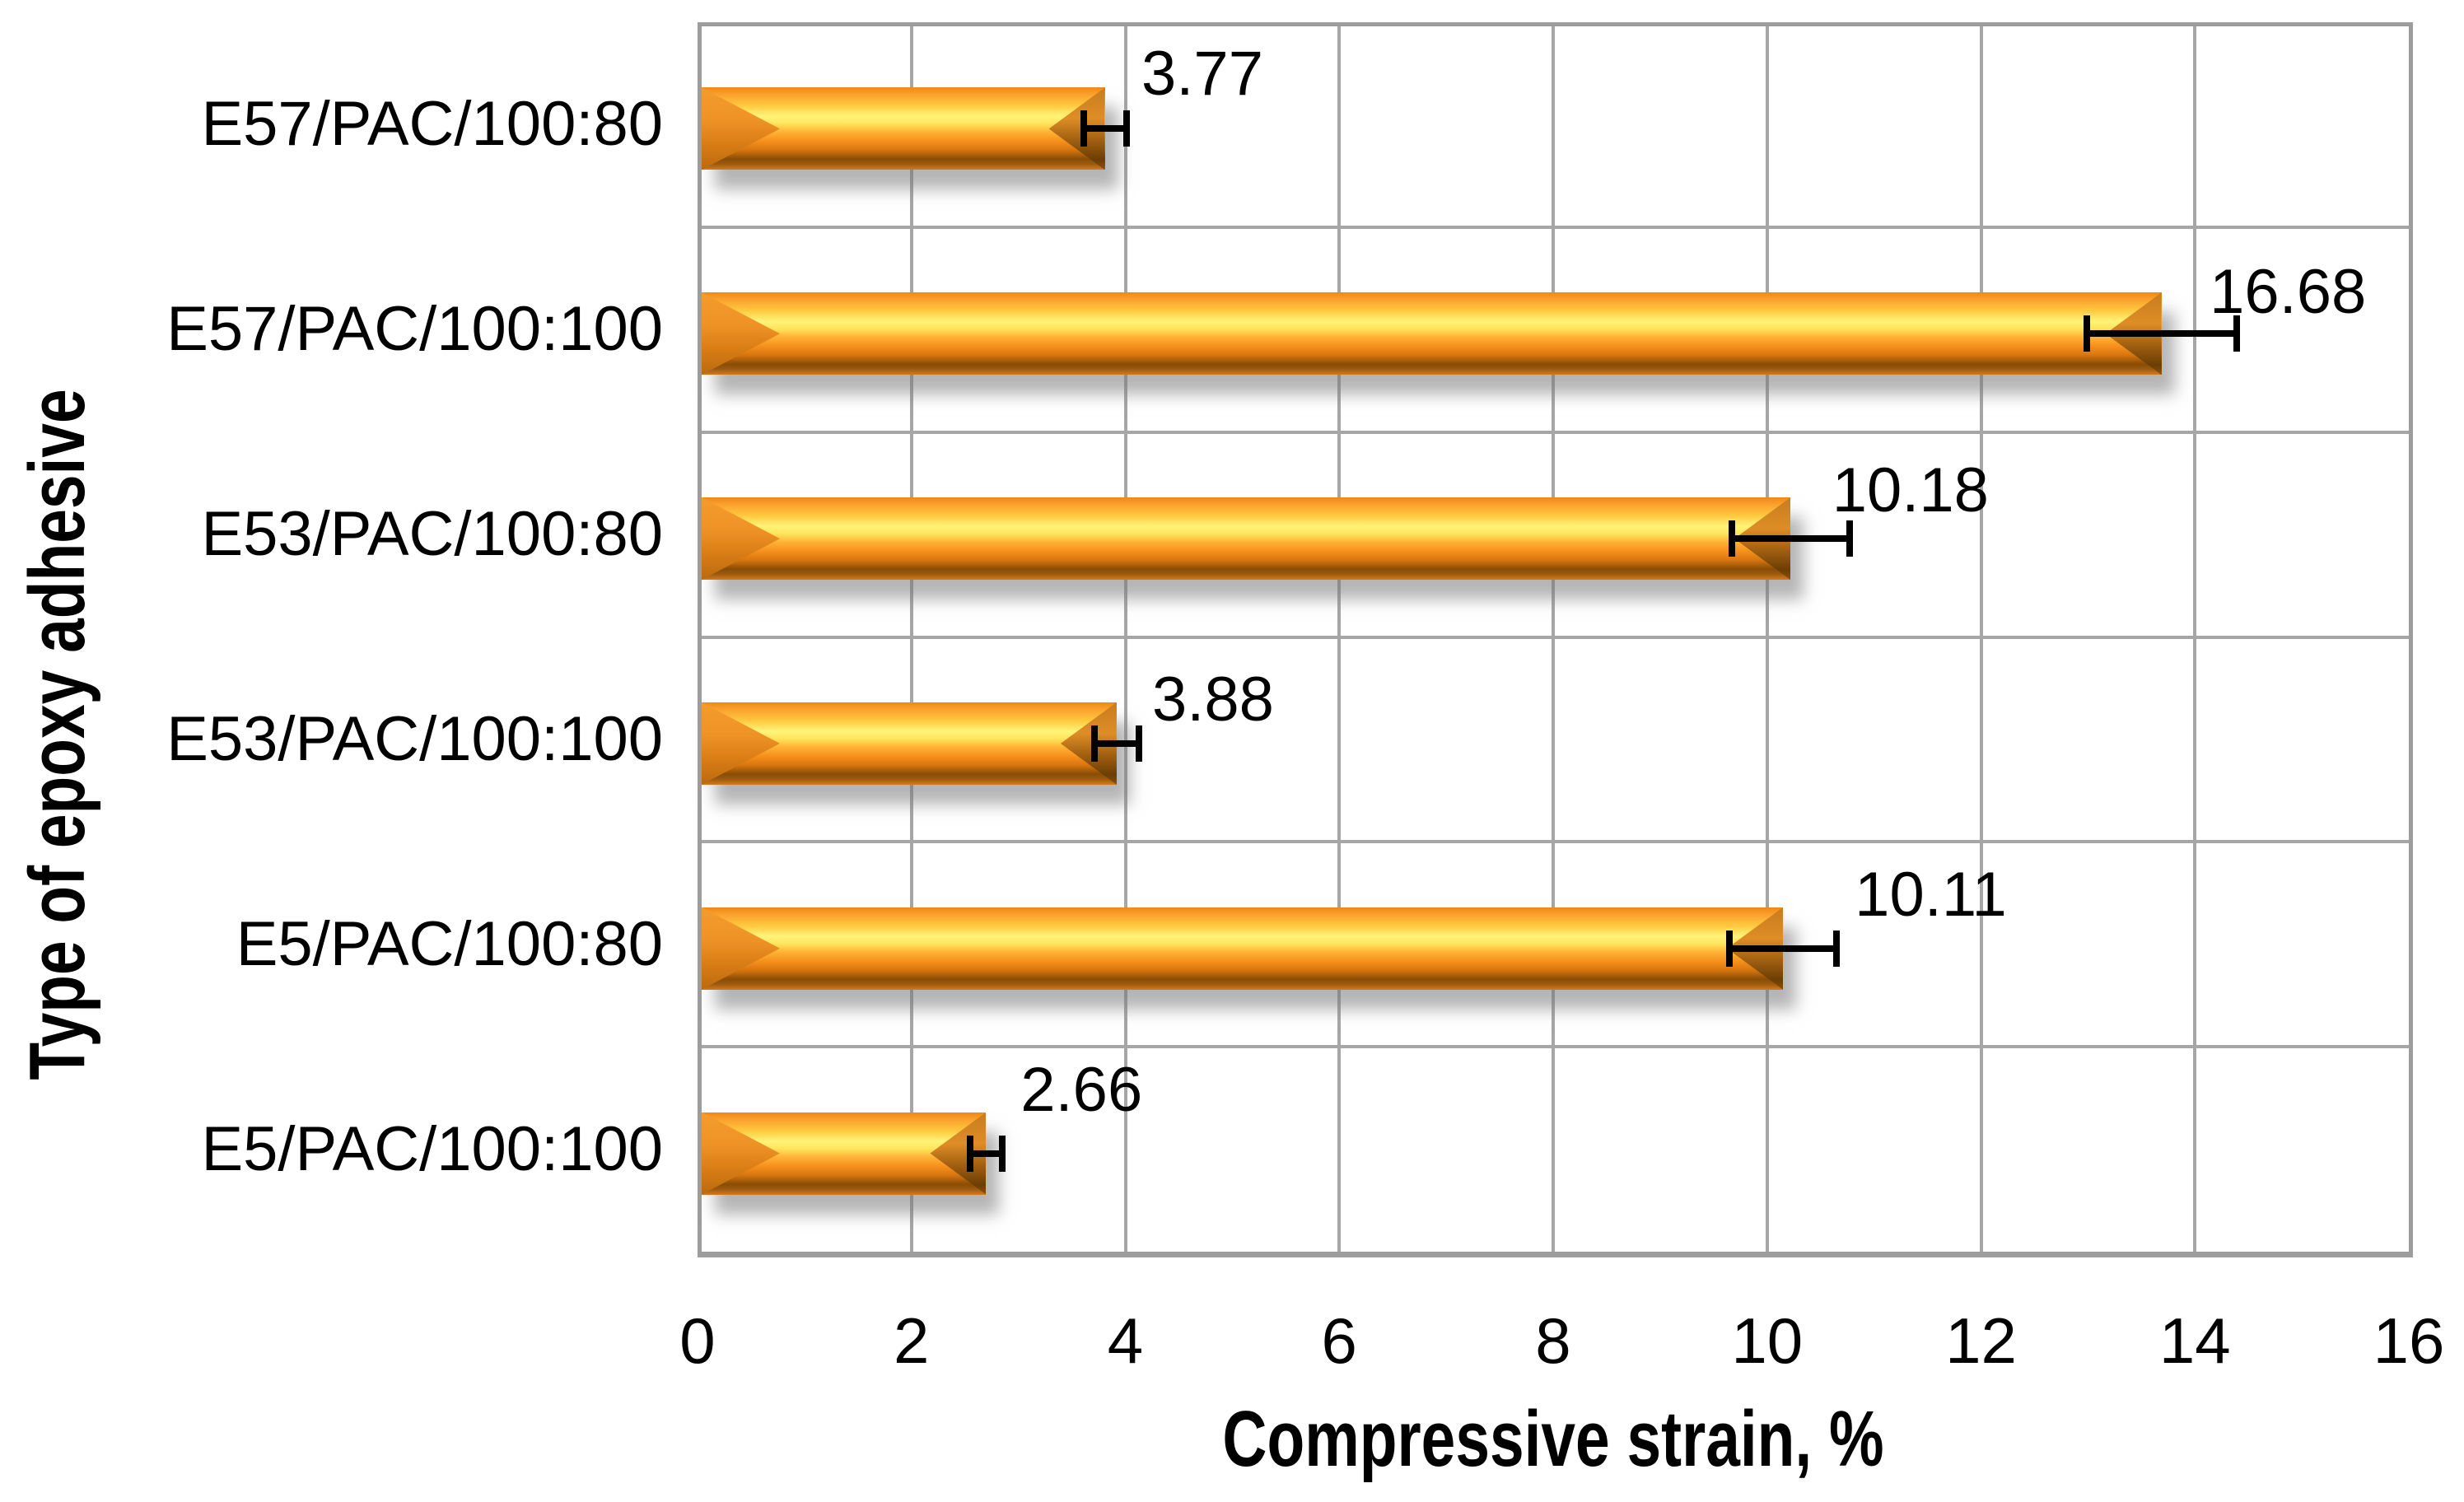 The width and height of the screenshot is (2464, 1502). What do you see at coordinates (1931, 895) in the screenshot?
I see `data-label: 10.11` at bounding box center [1931, 895].